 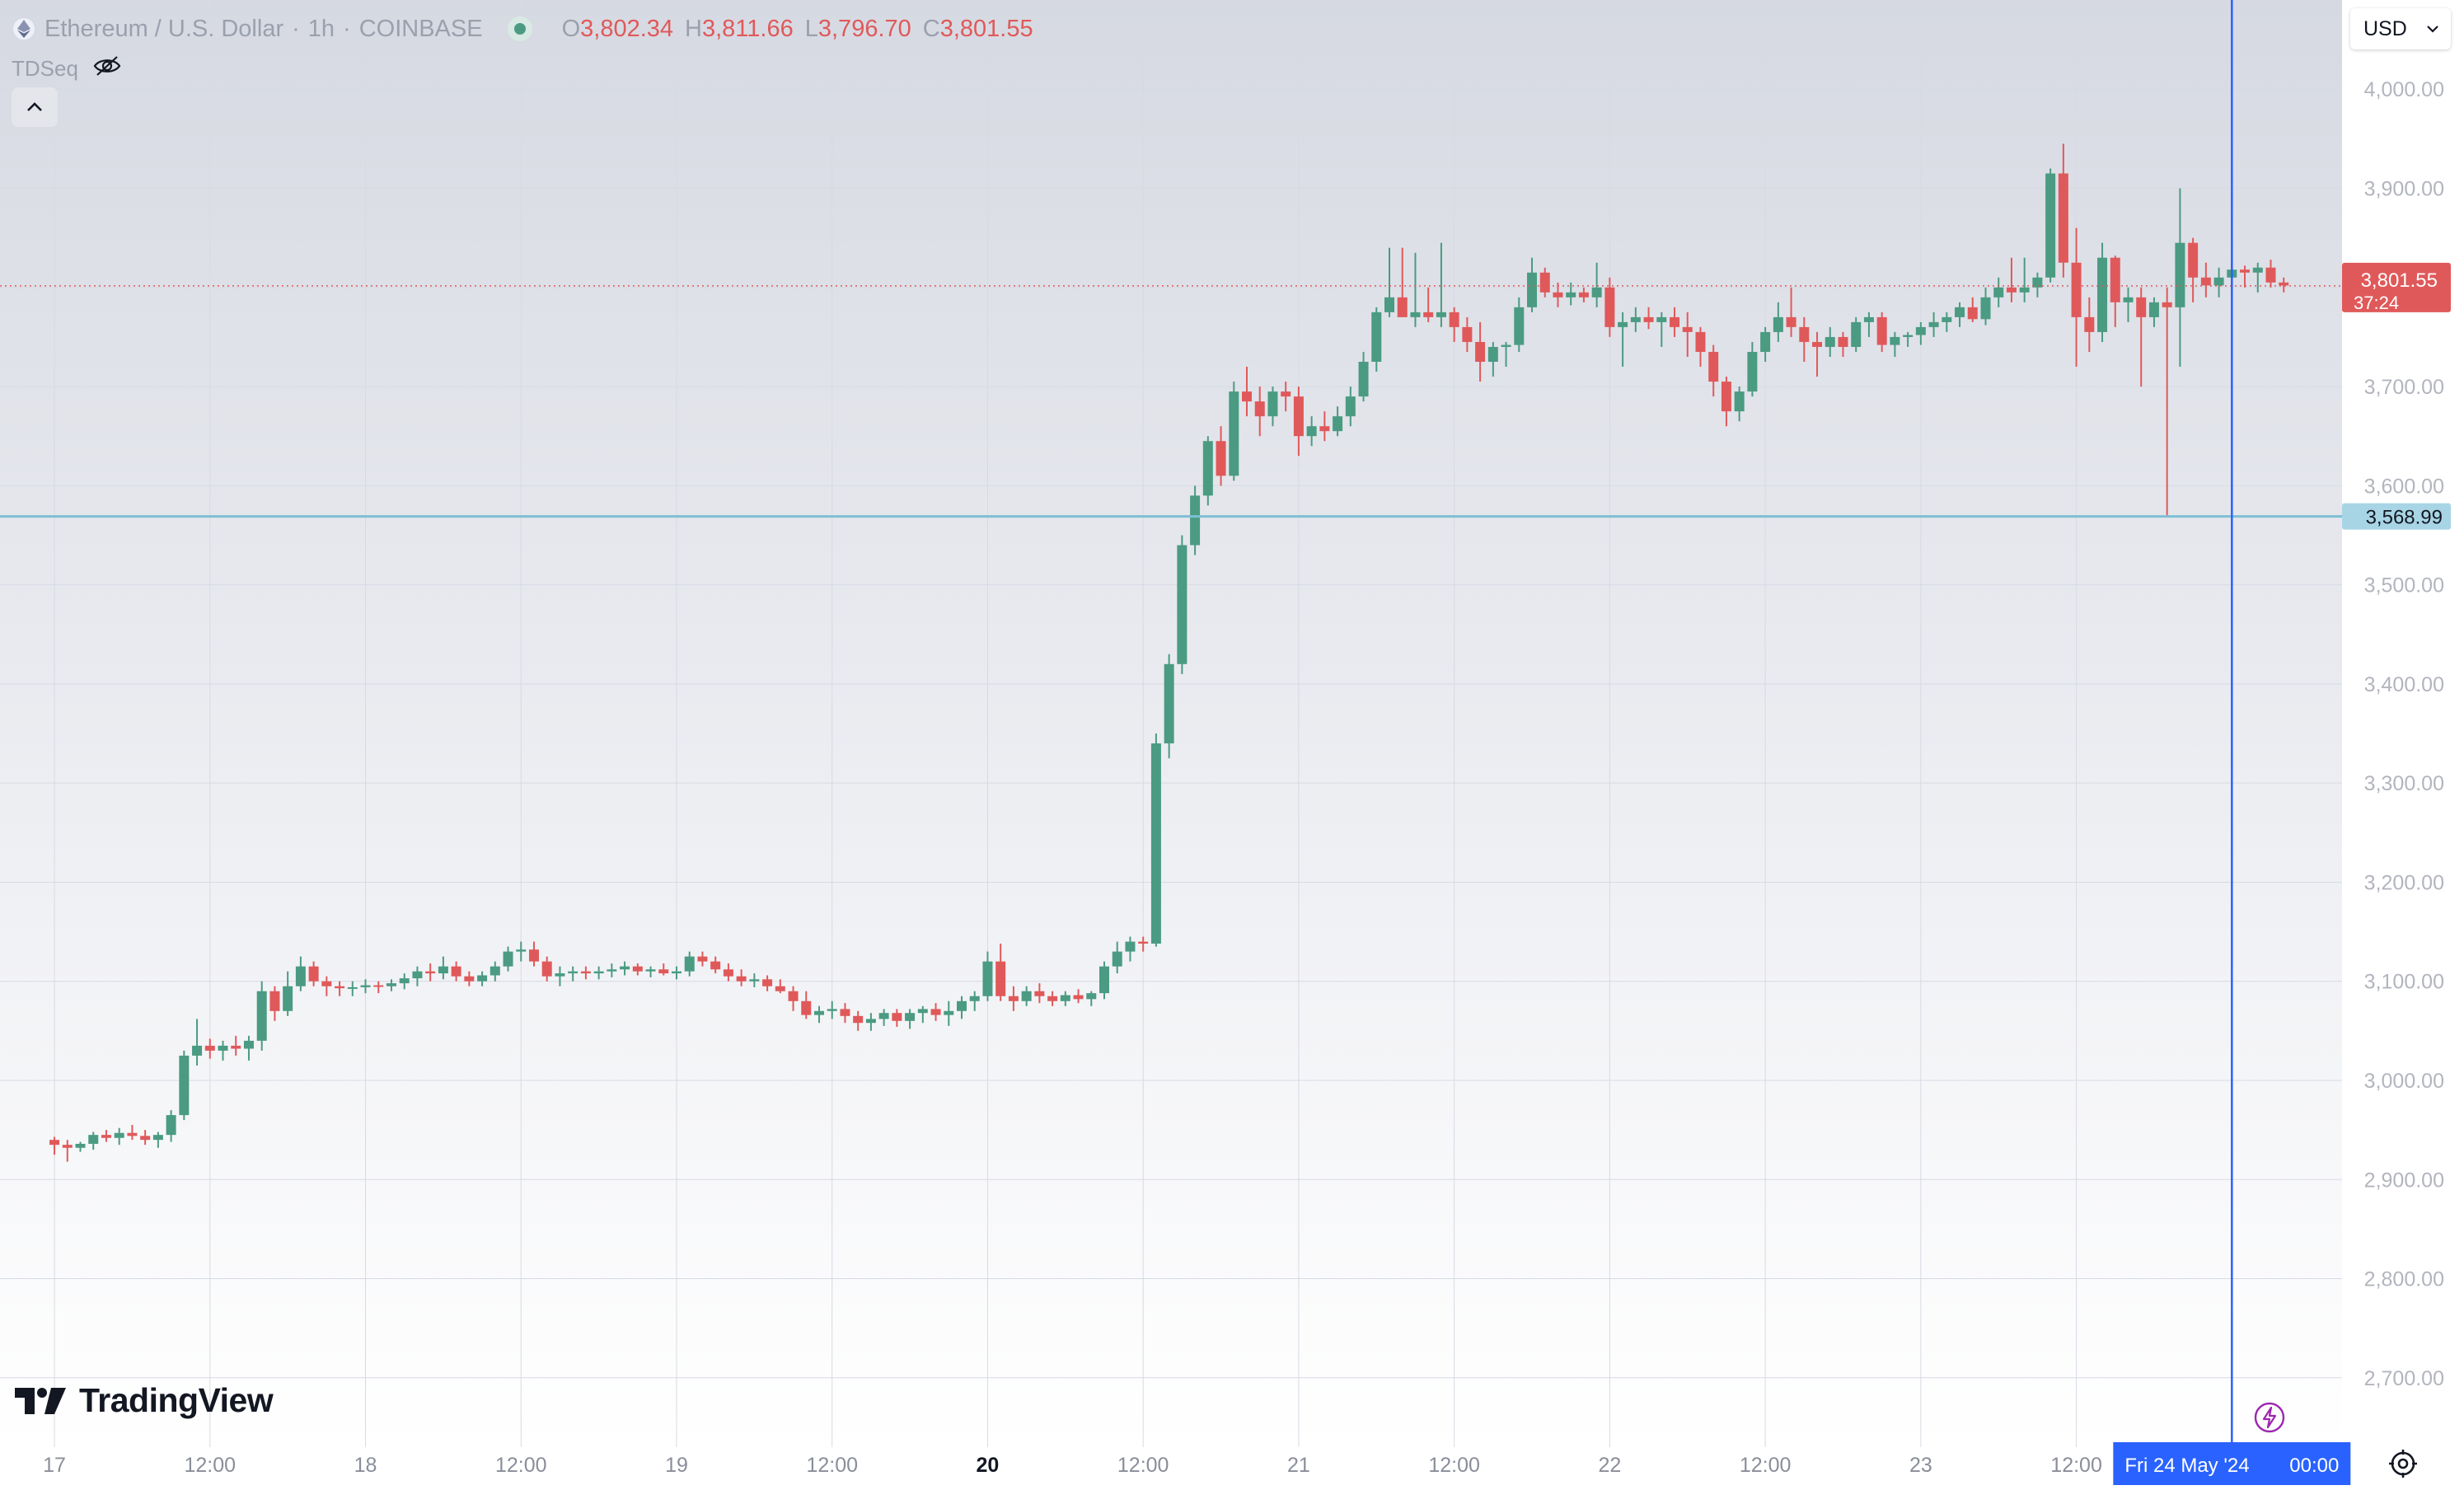 What do you see at coordinates (45, 68) in the screenshot?
I see `indicator-name: TDSeq` at bounding box center [45, 68].